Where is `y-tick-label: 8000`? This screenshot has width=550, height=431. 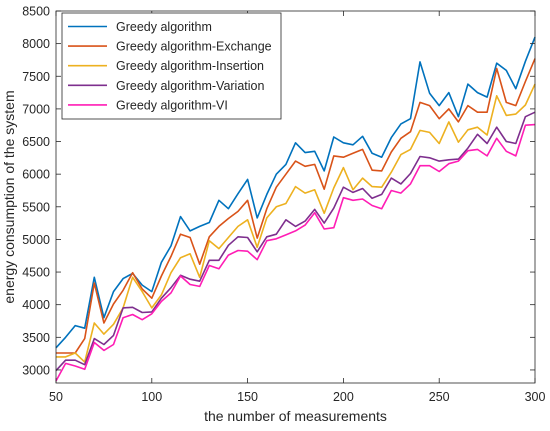 y-tick-label: 8000 is located at coordinates (36, 44).